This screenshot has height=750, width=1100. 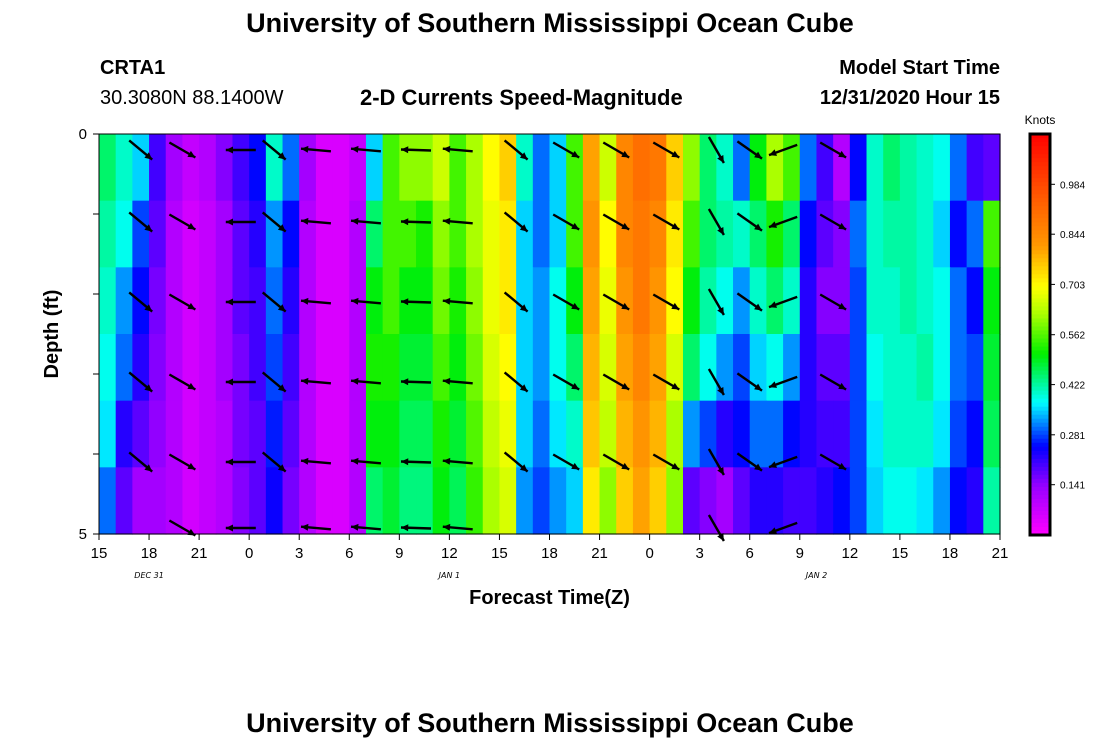 What do you see at coordinates (1072, 386) in the screenshot?
I see `colorbar-tick-label: 0.422` at bounding box center [1072, 386].